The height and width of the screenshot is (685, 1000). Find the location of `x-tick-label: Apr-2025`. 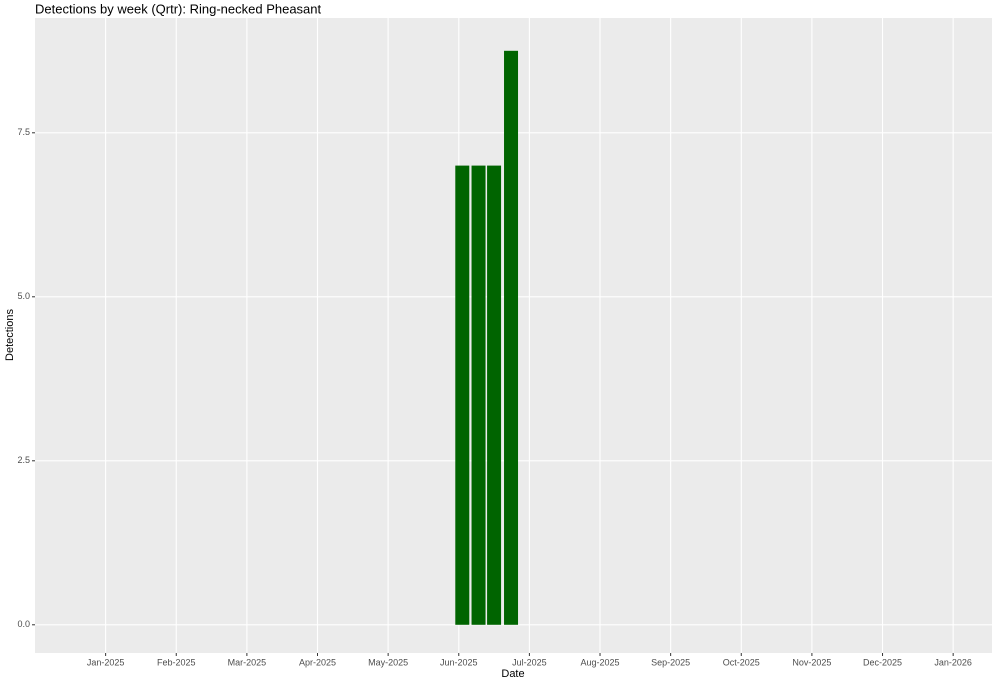

x-tick-label: Apr-2025 is located at coordinates (317, 662).